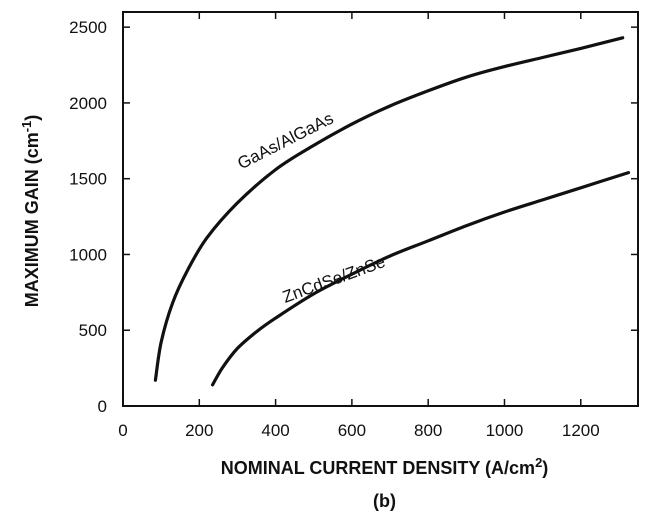 The image size is (654, 520). Describe the element at coordinates (102, 406) in the screenshot. I see `y-tick-label: 0` at that location.